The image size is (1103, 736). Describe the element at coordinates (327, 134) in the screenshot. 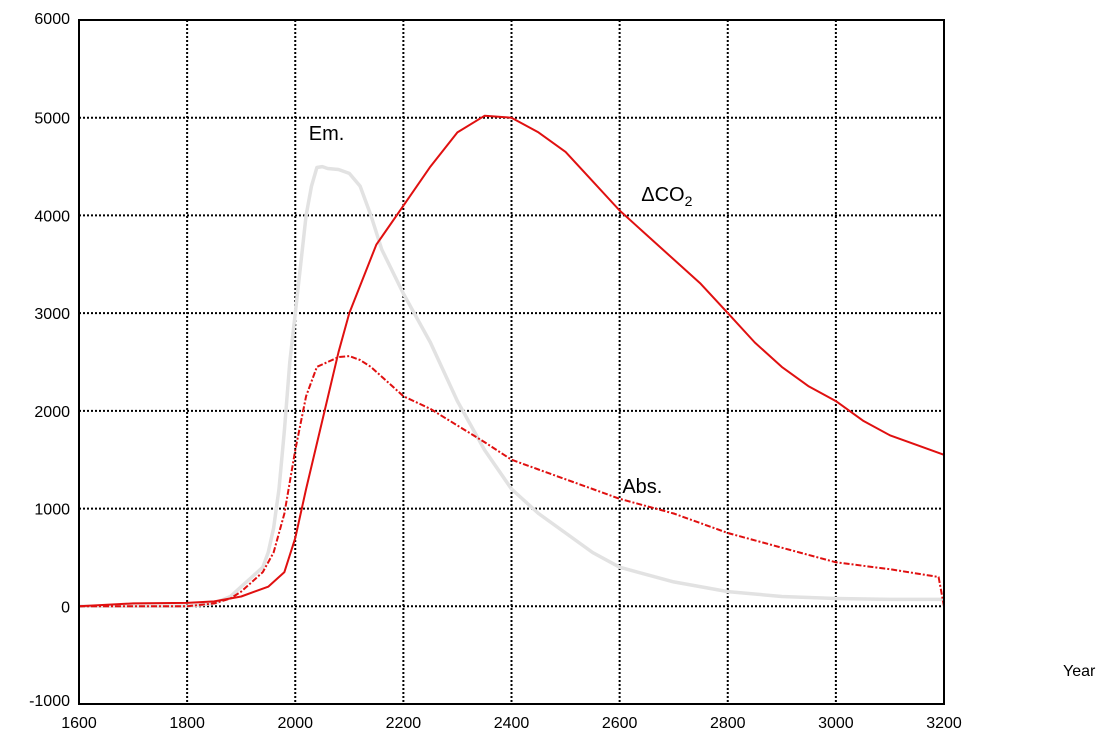

I see `series-annotation: Em.` at that location.